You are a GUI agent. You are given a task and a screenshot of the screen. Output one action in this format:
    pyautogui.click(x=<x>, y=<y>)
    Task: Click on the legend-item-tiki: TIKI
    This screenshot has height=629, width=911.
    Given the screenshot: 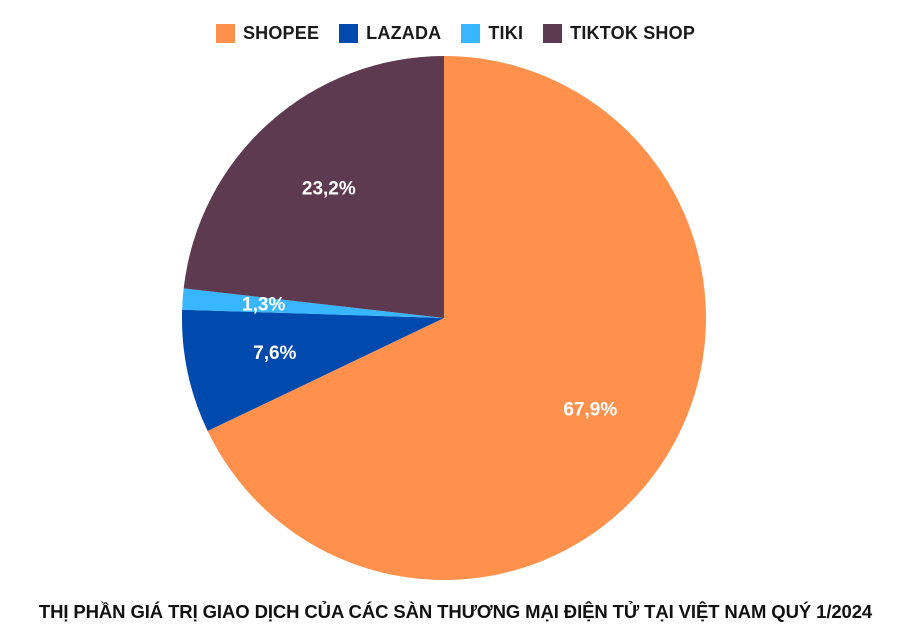 What is the action you would take?
    pyautogui.click(x=492, y=33)
    